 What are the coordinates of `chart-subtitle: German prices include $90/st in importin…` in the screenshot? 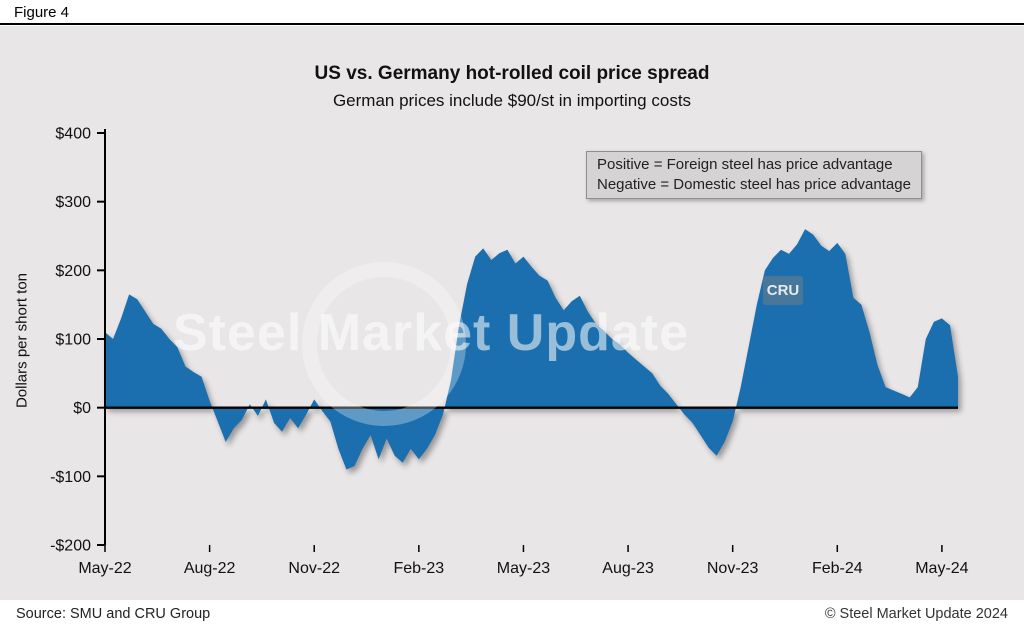 It's located at (512, 100).